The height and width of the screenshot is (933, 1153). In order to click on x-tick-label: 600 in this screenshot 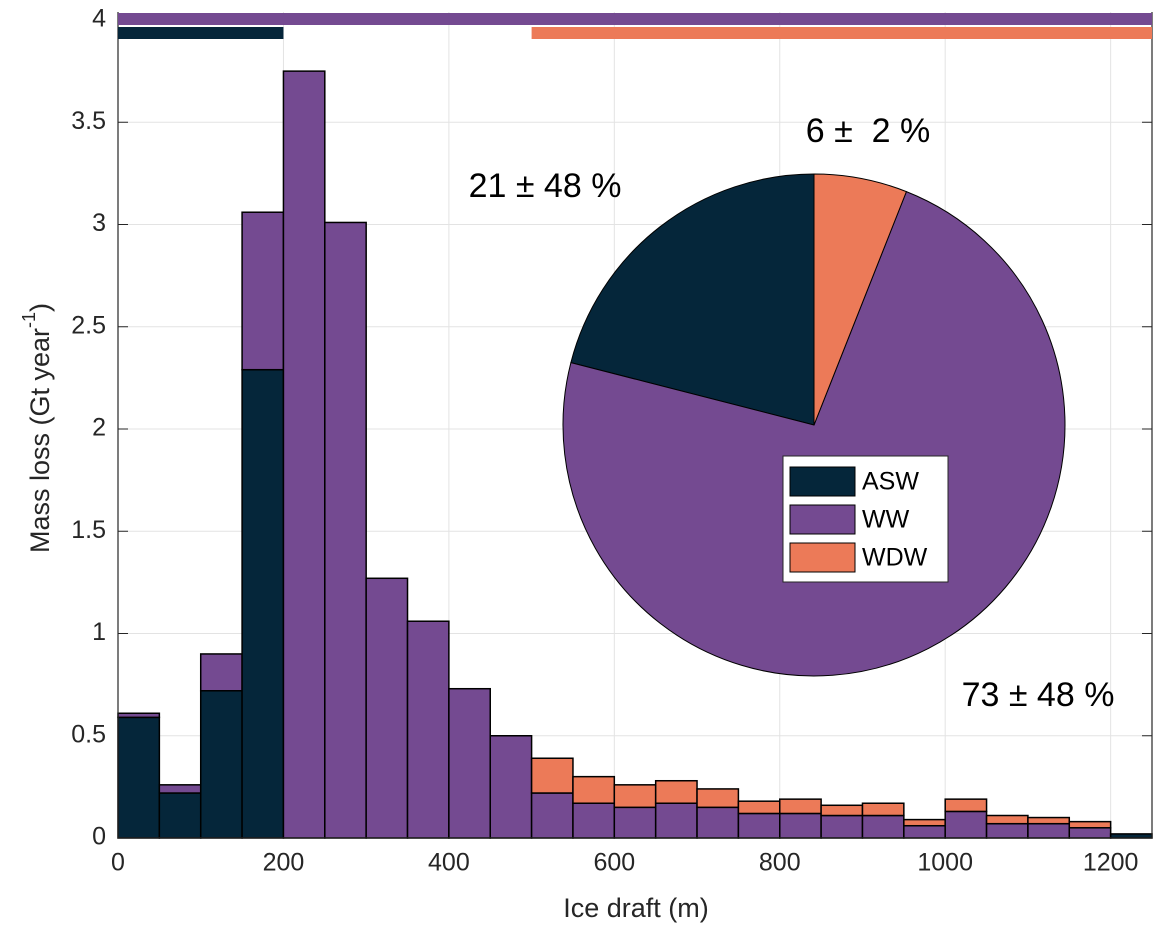, I will do `click(614, 863)`.